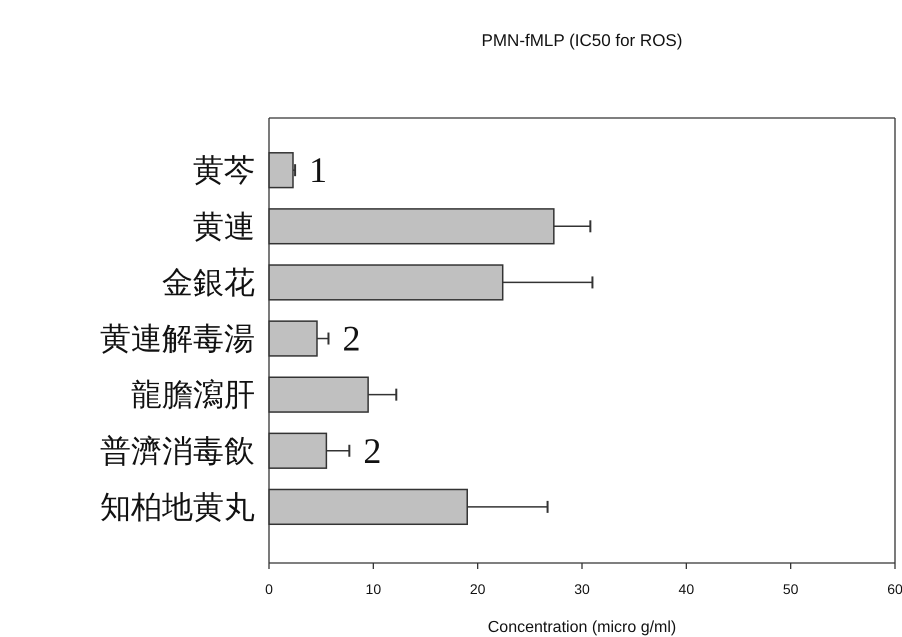 This screenshot has width=902, height=637. I want to click on x-tick-label: 20, so click(478, 589).